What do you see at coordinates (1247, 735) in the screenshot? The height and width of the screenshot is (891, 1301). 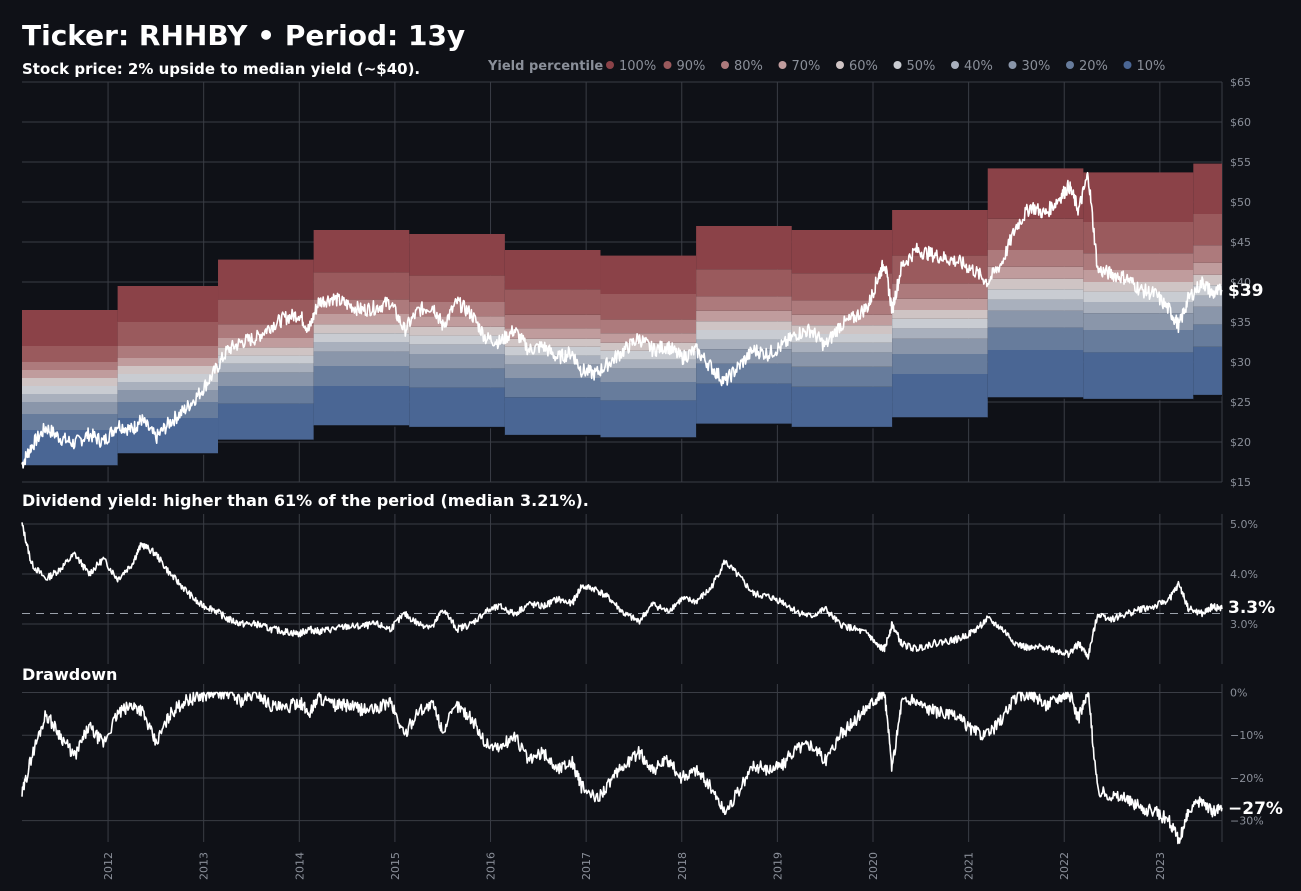 I see `y-tick-label: −10%` at bounding box center [1247, 735].